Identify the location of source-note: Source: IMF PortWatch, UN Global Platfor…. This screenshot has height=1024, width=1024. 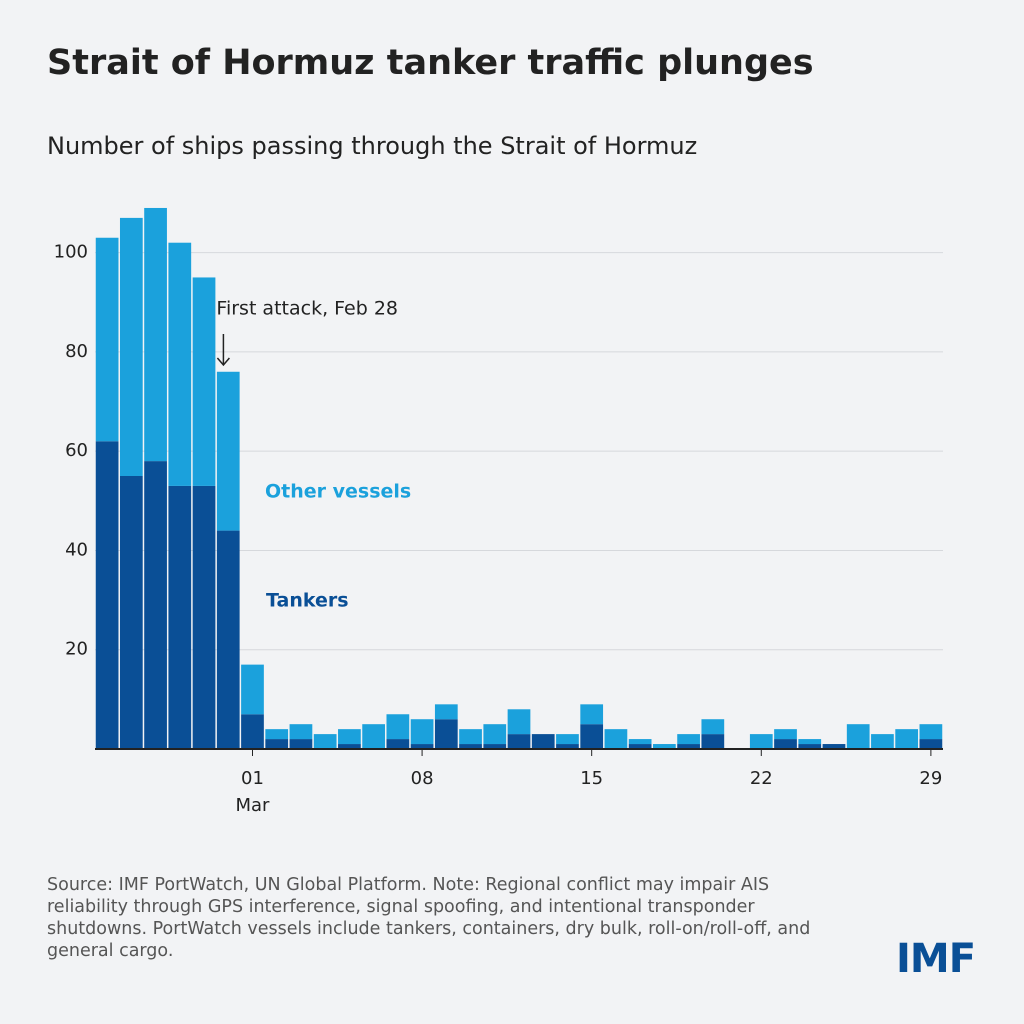
(429, 918).